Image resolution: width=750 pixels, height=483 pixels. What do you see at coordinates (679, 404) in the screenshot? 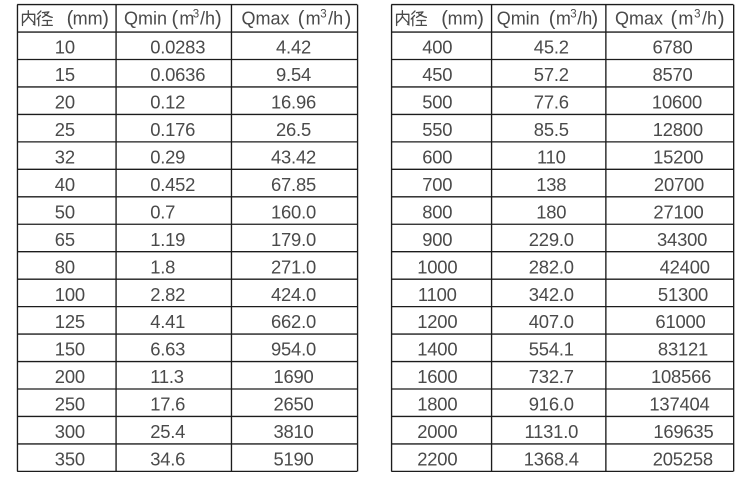
I see `svg-text: 137404` at bounding box center [679, 404].